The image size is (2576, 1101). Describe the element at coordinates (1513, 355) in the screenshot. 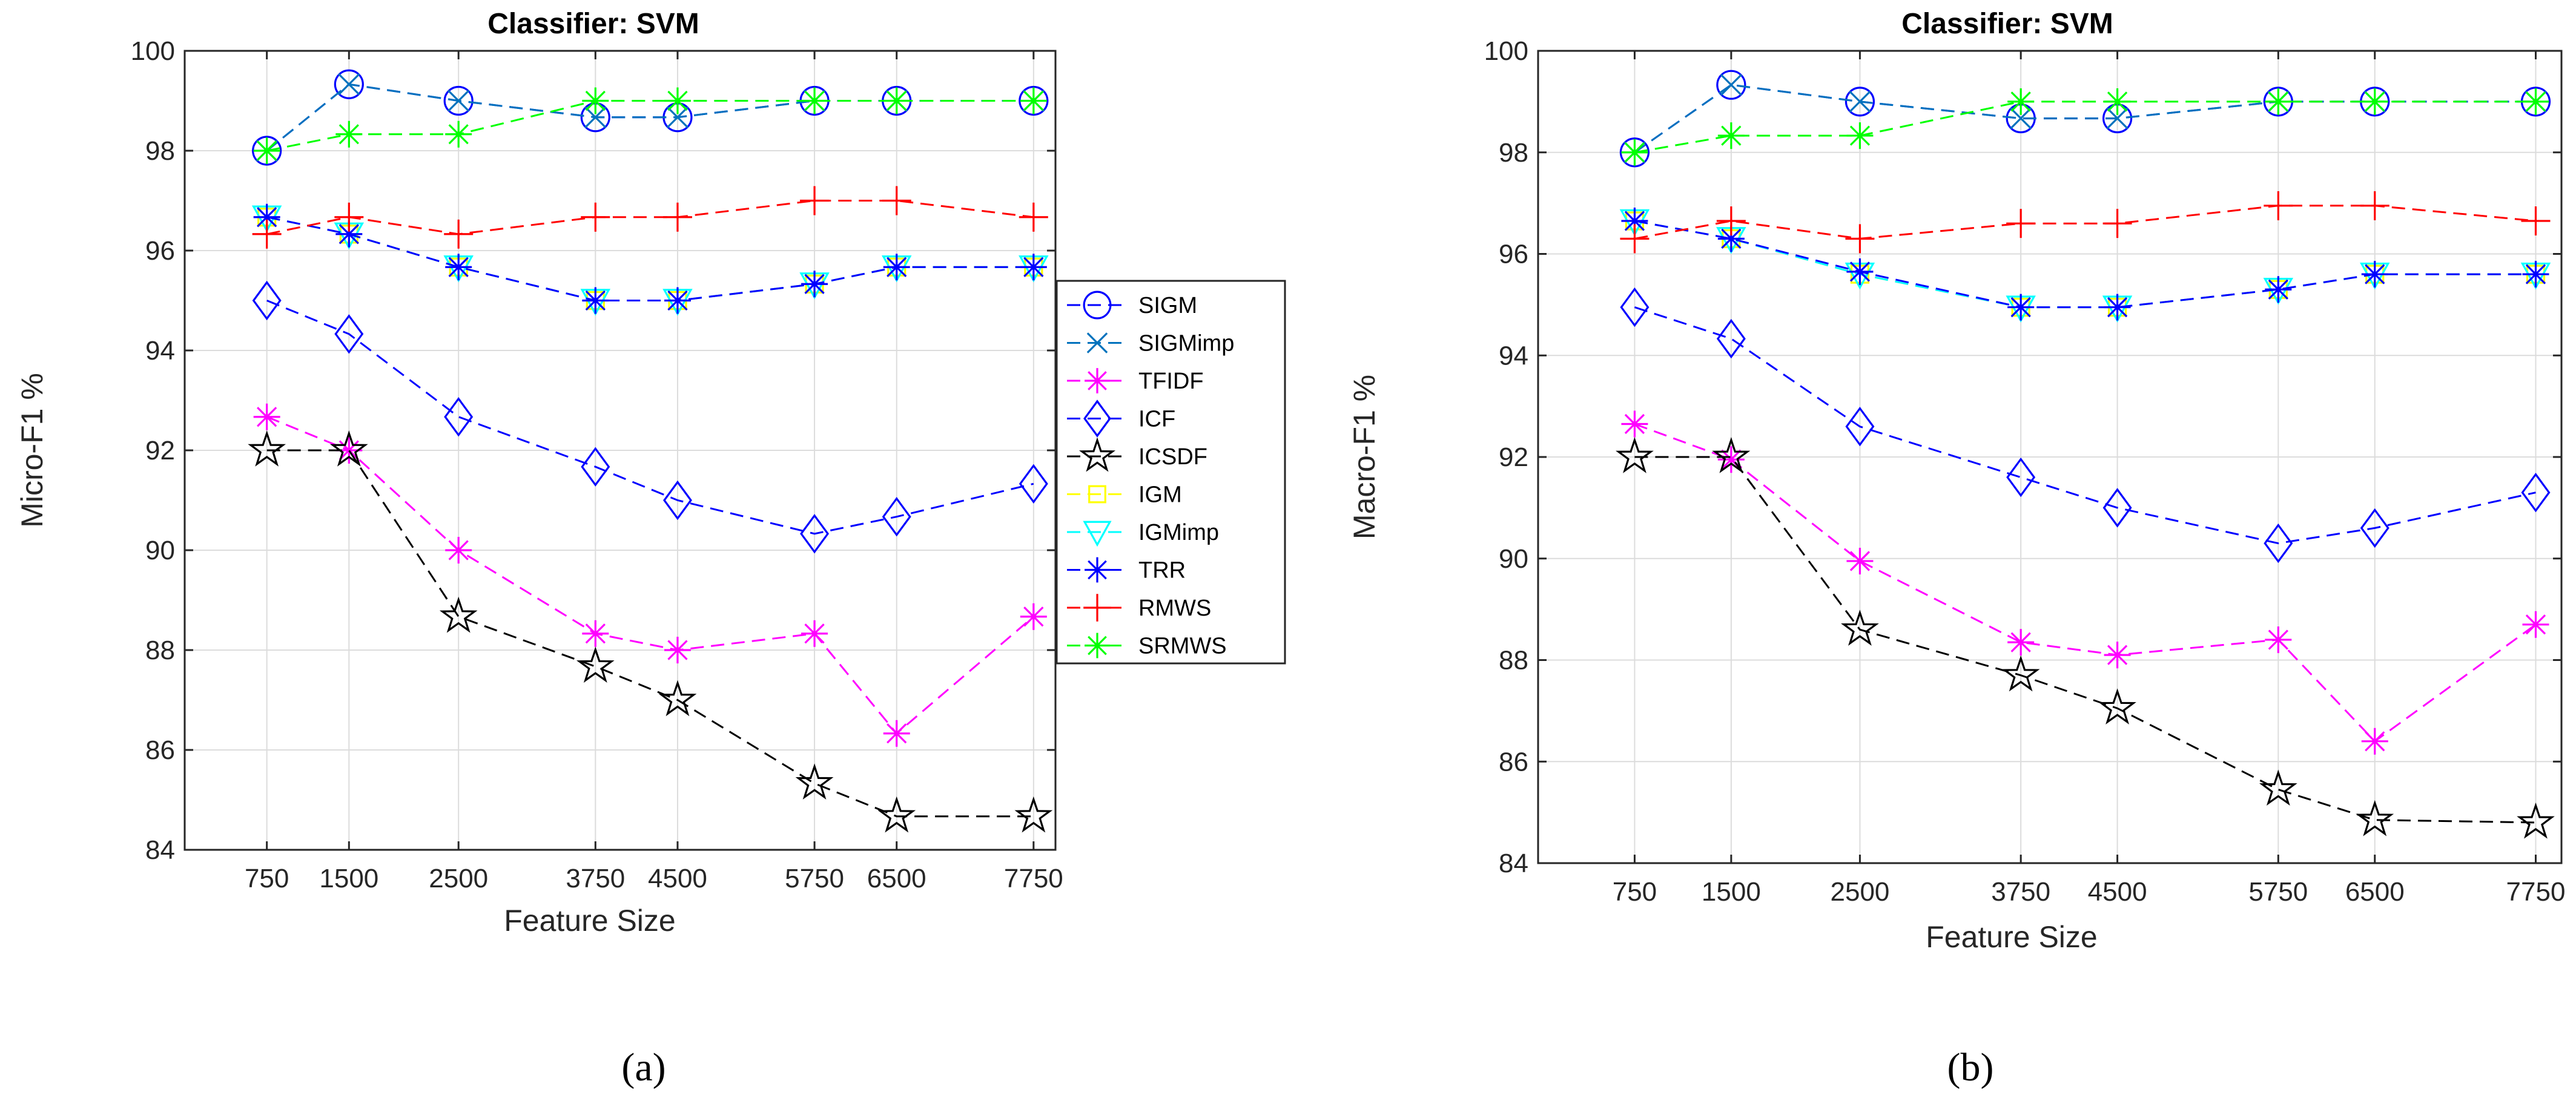

I see `b-ytick-label-5: 94` at that location.